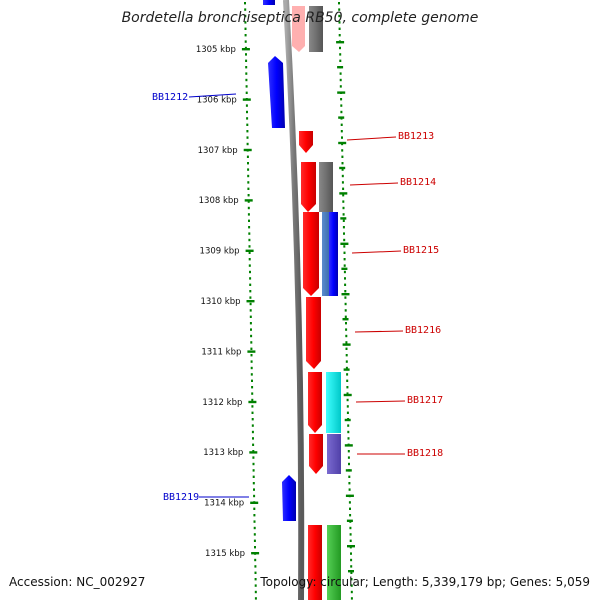 The image size is (600, 600). I want to click on ruler-tick-label: 1315 kbp, so click(225, 554).